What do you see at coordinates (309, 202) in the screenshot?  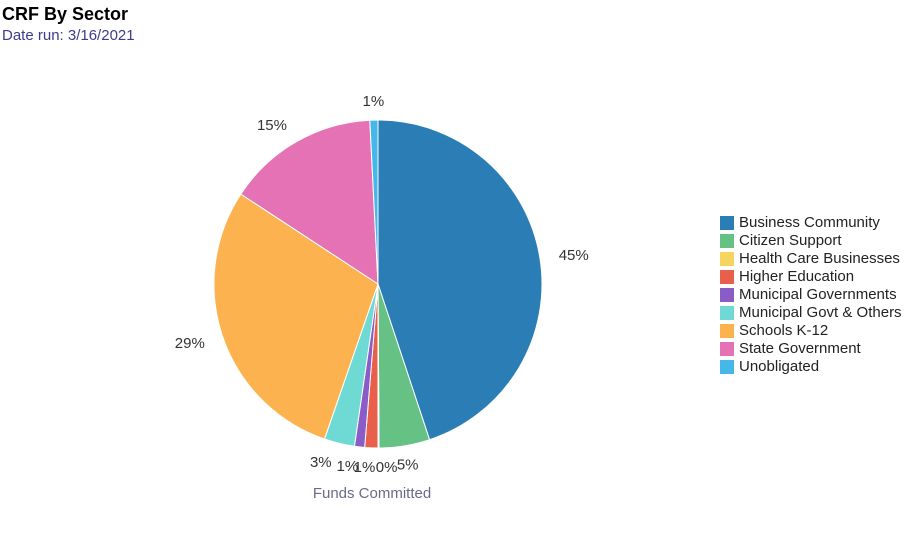 I see `pie-slice-state-government` at bounding box center [309, 202].